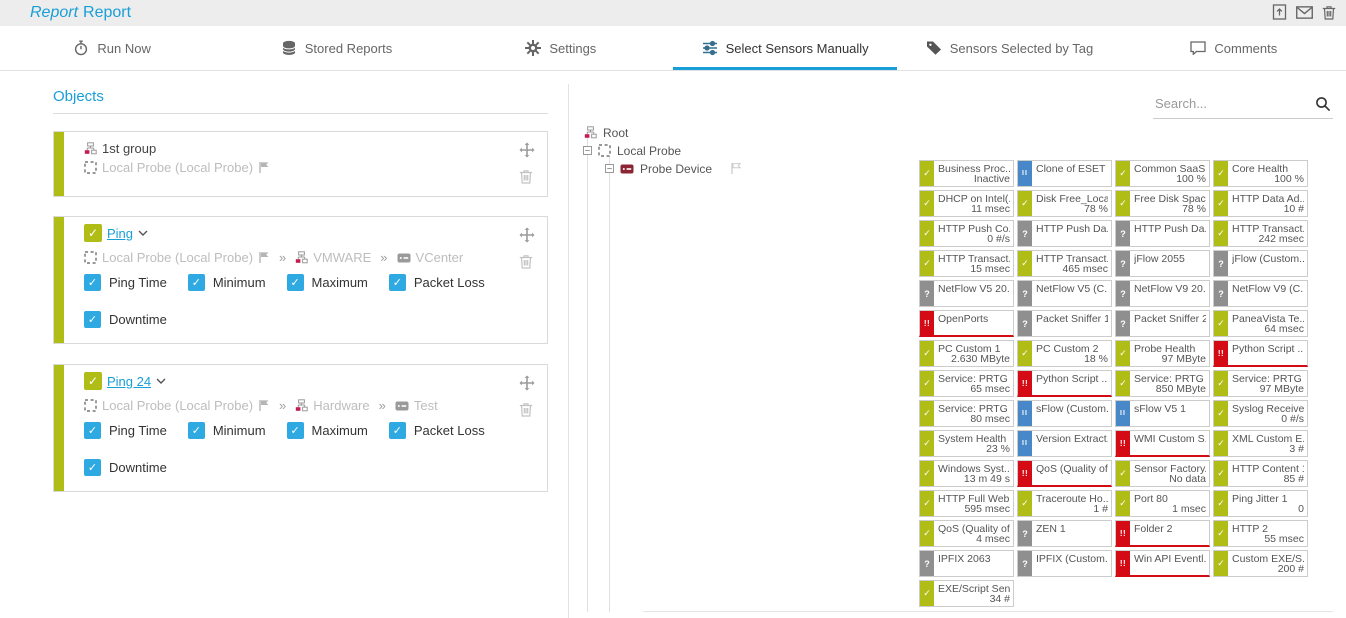 This screenshot has width=1346, height=618. Describe the element at coordinates (1162, 503) in the screenshot. I see `sensor-tile-port-80: ✓ Port 80 1 msec` at that location.